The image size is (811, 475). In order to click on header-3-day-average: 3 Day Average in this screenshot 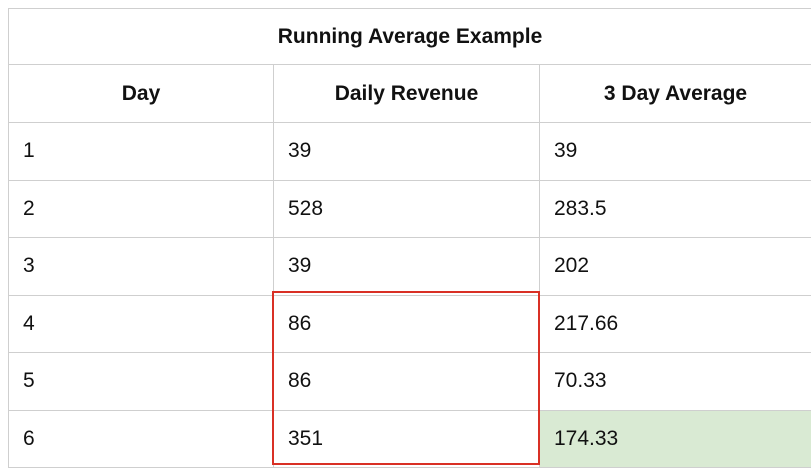, I will do `click(674, 93)`.